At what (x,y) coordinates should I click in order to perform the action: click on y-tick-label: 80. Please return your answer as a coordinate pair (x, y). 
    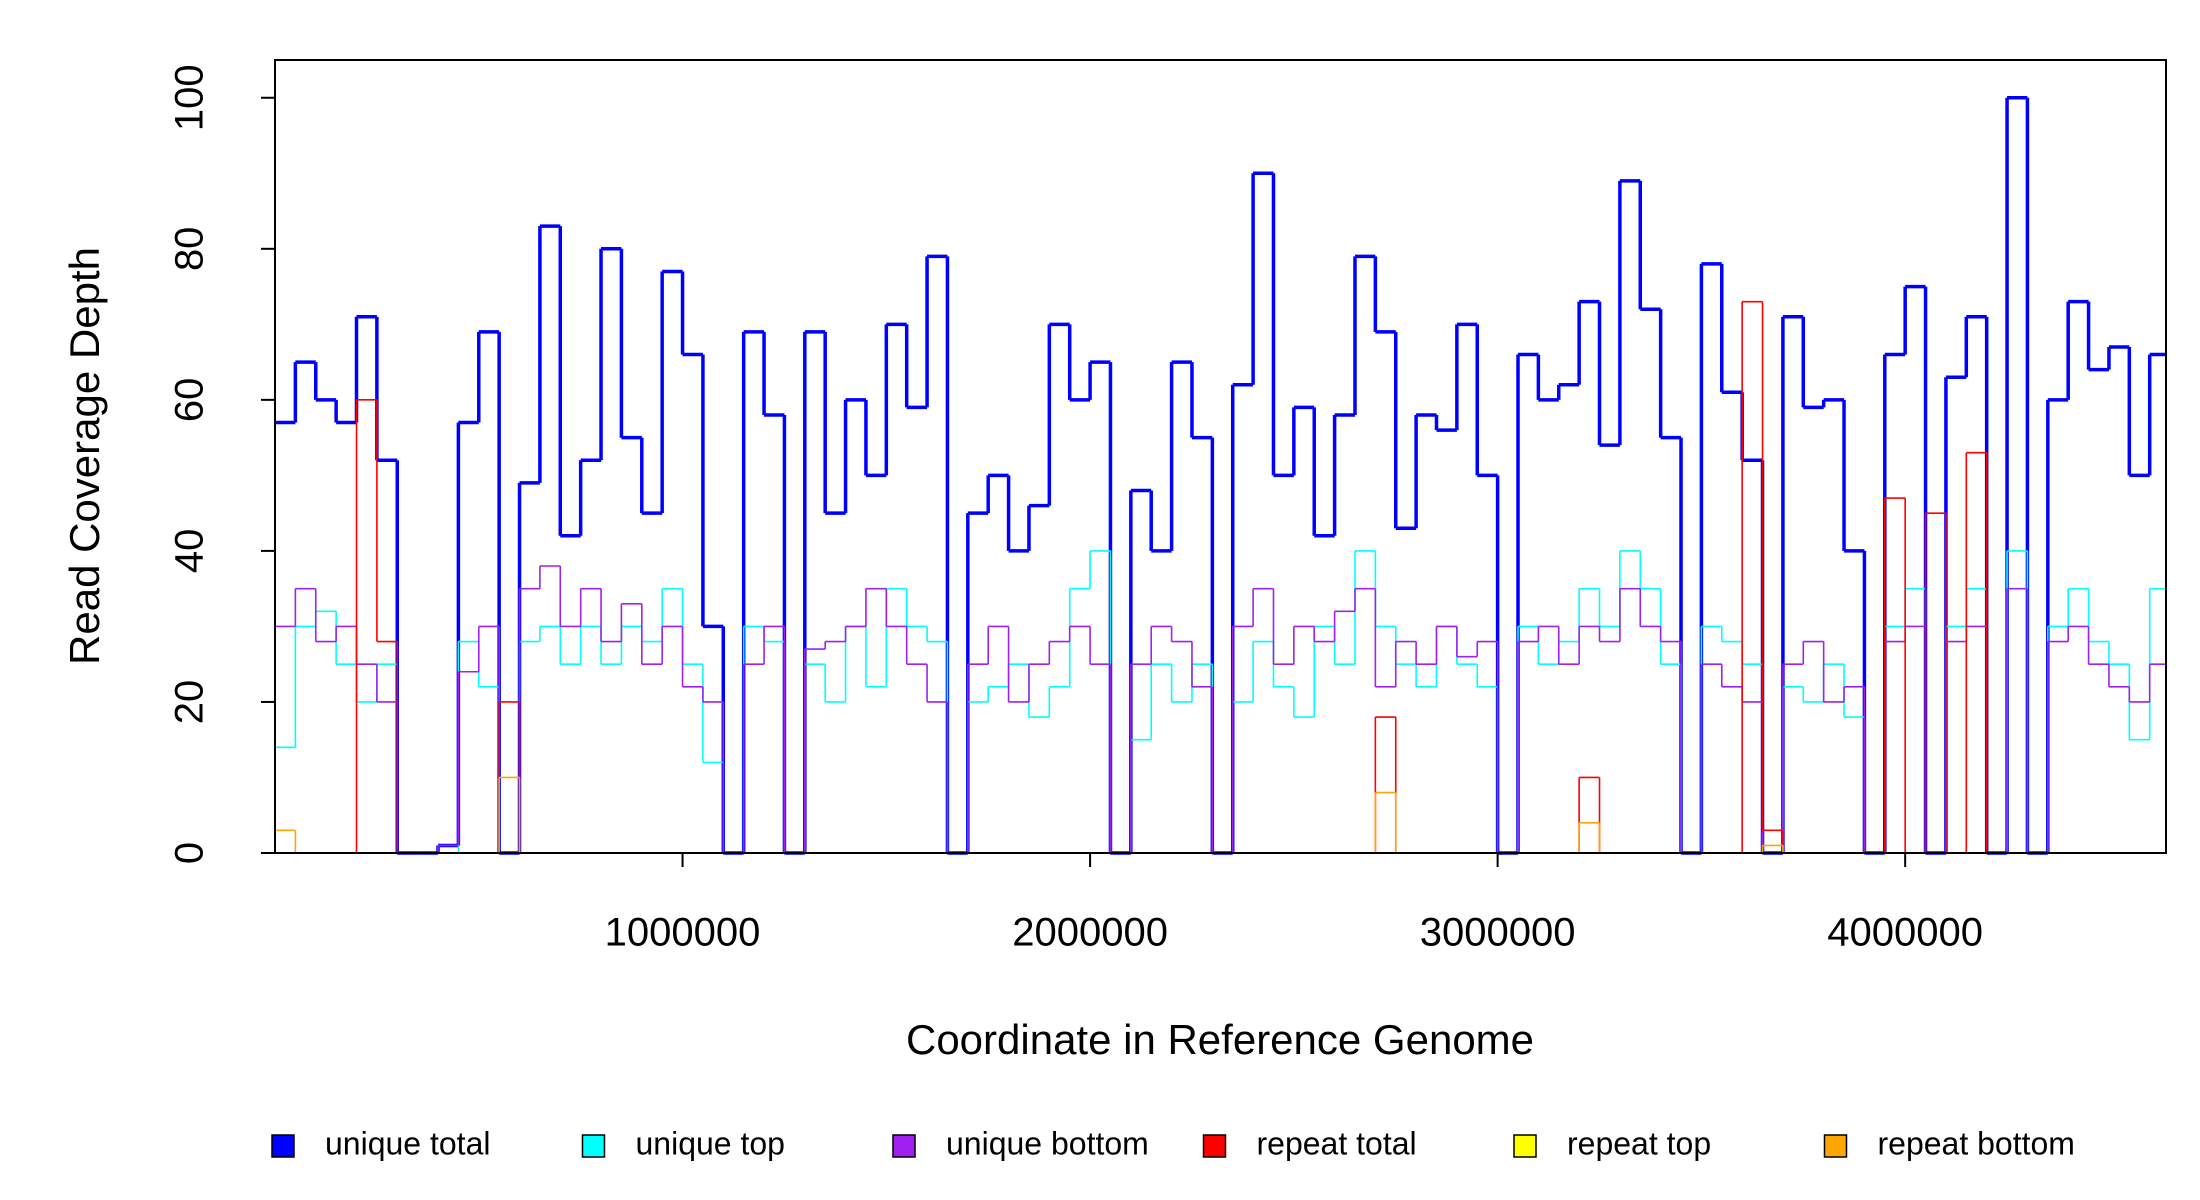
    Looking at the image, I should click on (190, 249).